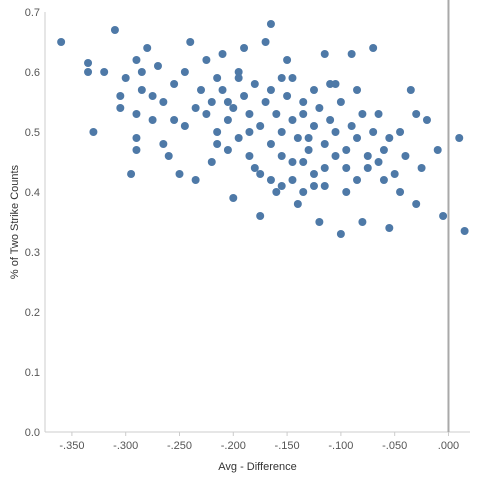 Image resolution: width=480 pixels, height=480 pixels. Describe the element at coordinates (71, 446) in the screenshot. I see `x-tick-label: -.350` at that location.